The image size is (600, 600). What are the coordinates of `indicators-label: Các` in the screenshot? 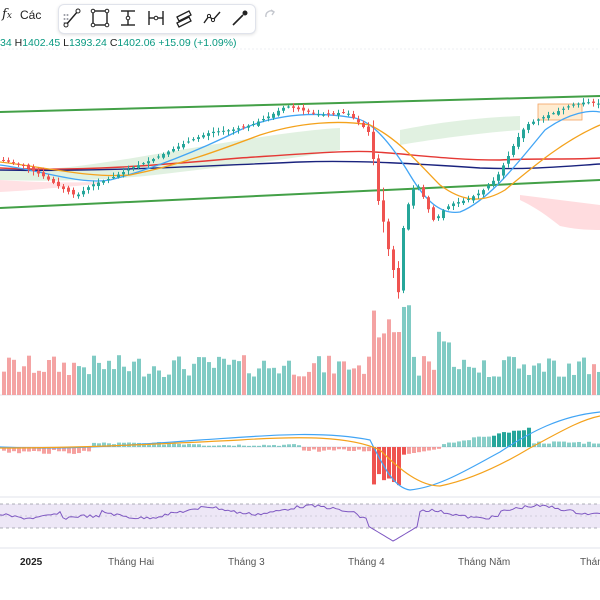 It's located at (31, 15).